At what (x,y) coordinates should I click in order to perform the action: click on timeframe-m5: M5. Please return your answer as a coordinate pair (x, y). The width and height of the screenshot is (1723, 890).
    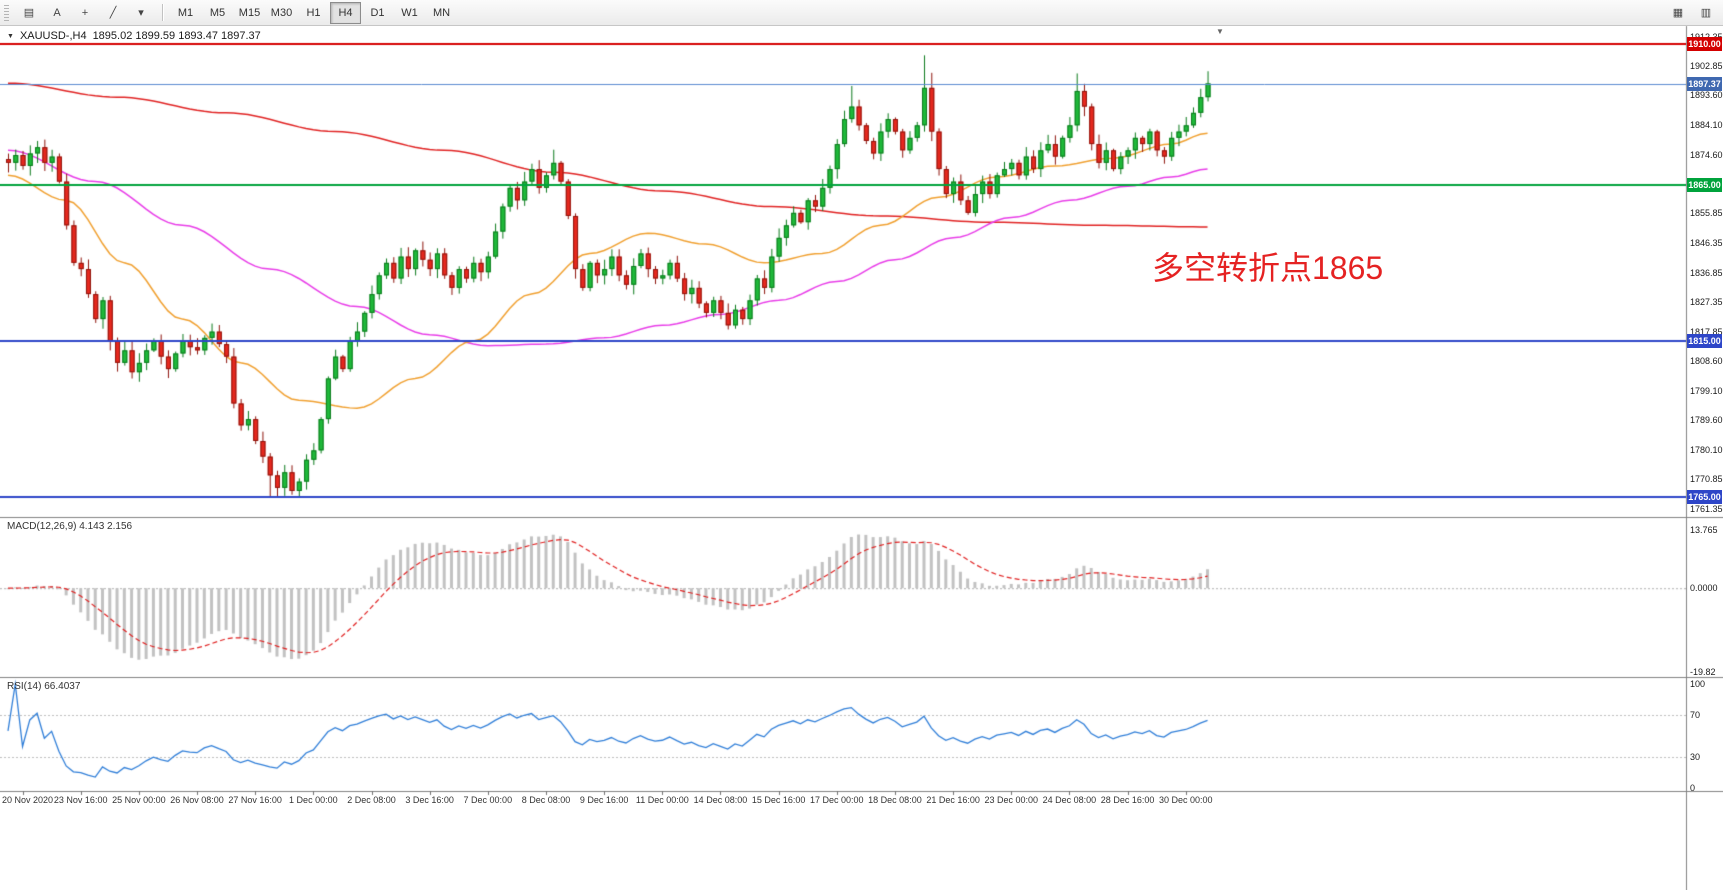
    Looking at the image, I should click on (217, 12).